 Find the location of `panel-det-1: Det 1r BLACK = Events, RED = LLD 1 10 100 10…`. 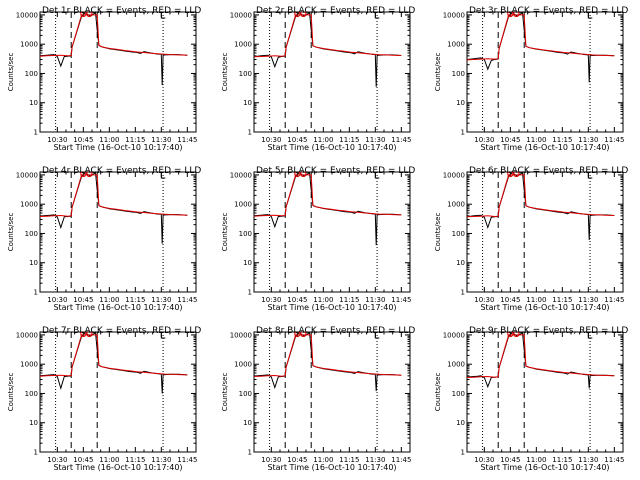

panel-det-1: Det 1r BLACK = Events, RED = LLD 1 10 100 10… is located at coordinates (104, 79).